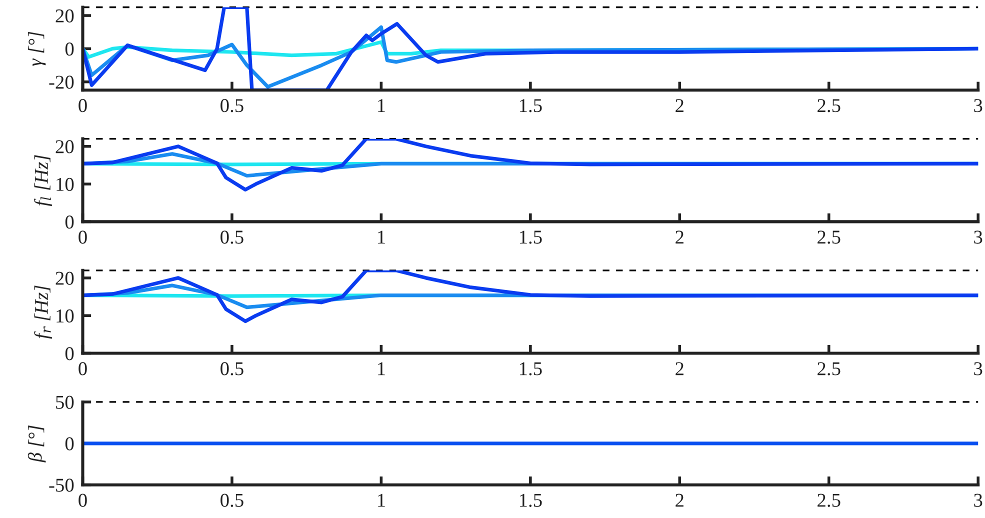  Describe the element at coordinates (65, 402) in the screenshot. I see `y-tick-label: 50` at that location.